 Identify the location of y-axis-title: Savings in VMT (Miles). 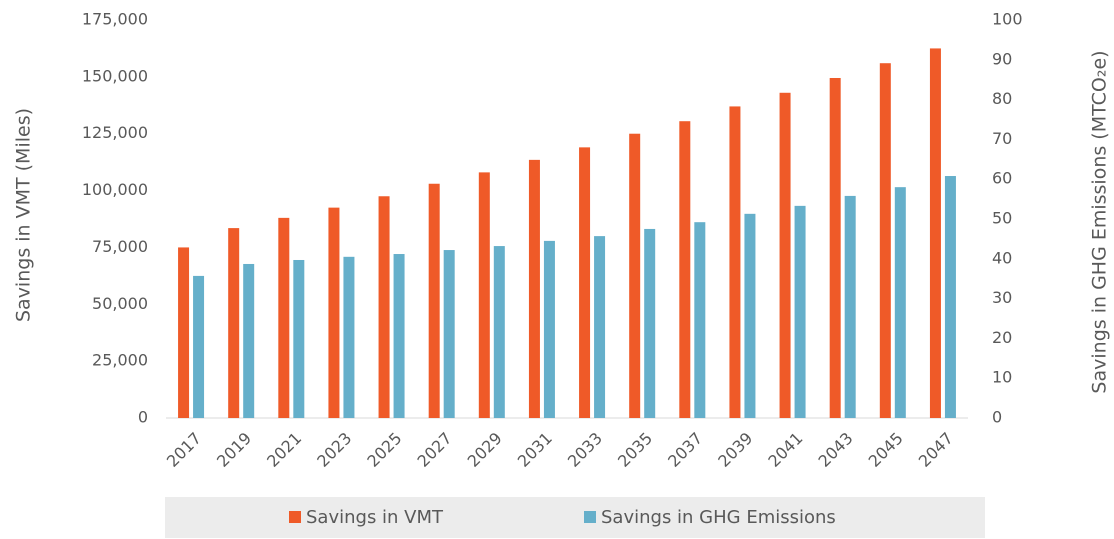
(24, 215).